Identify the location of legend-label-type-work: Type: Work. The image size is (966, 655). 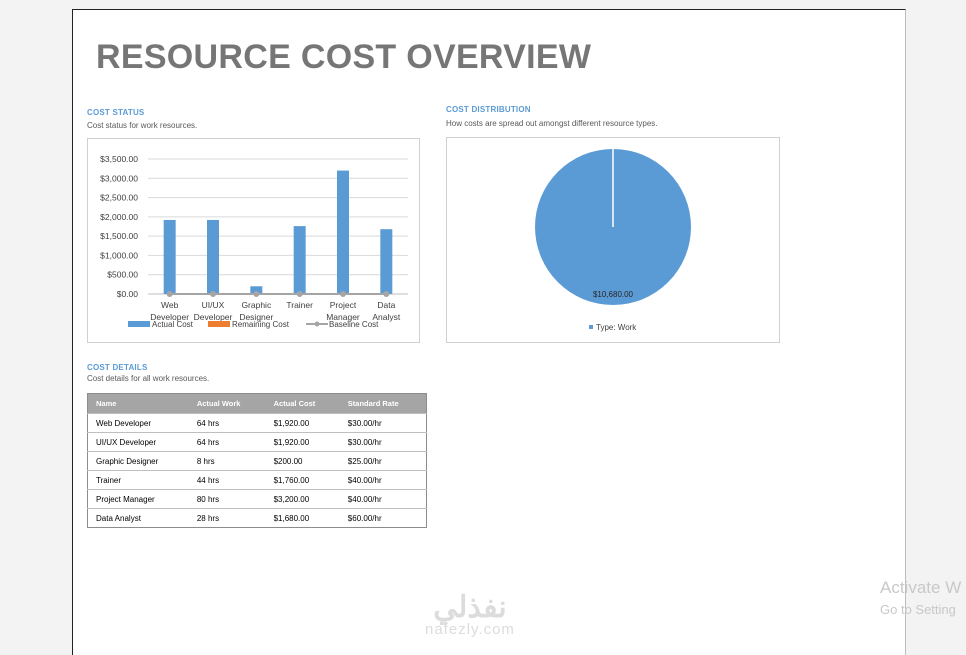
(616, 327).